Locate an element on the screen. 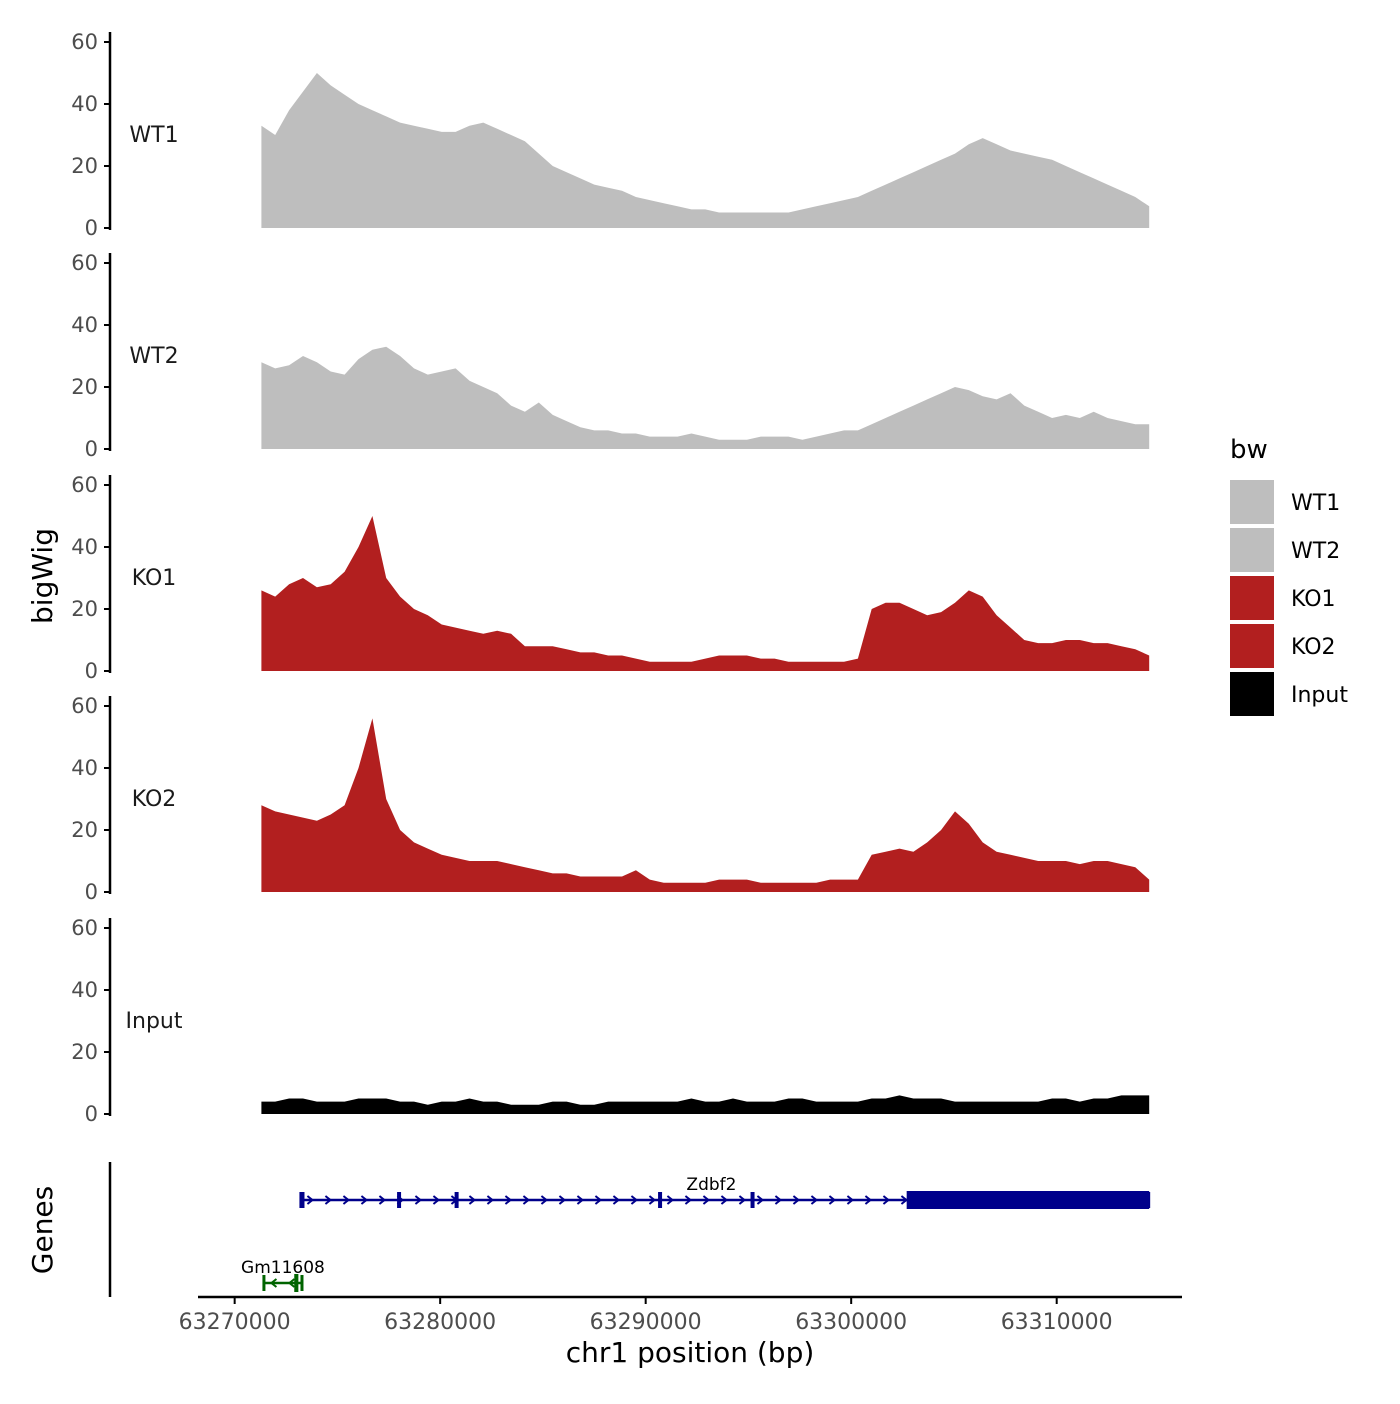 The width and height of the screenshot is (1400, 1404). x-tick-label: 63310000 is located at coordinates (1057, 1322).